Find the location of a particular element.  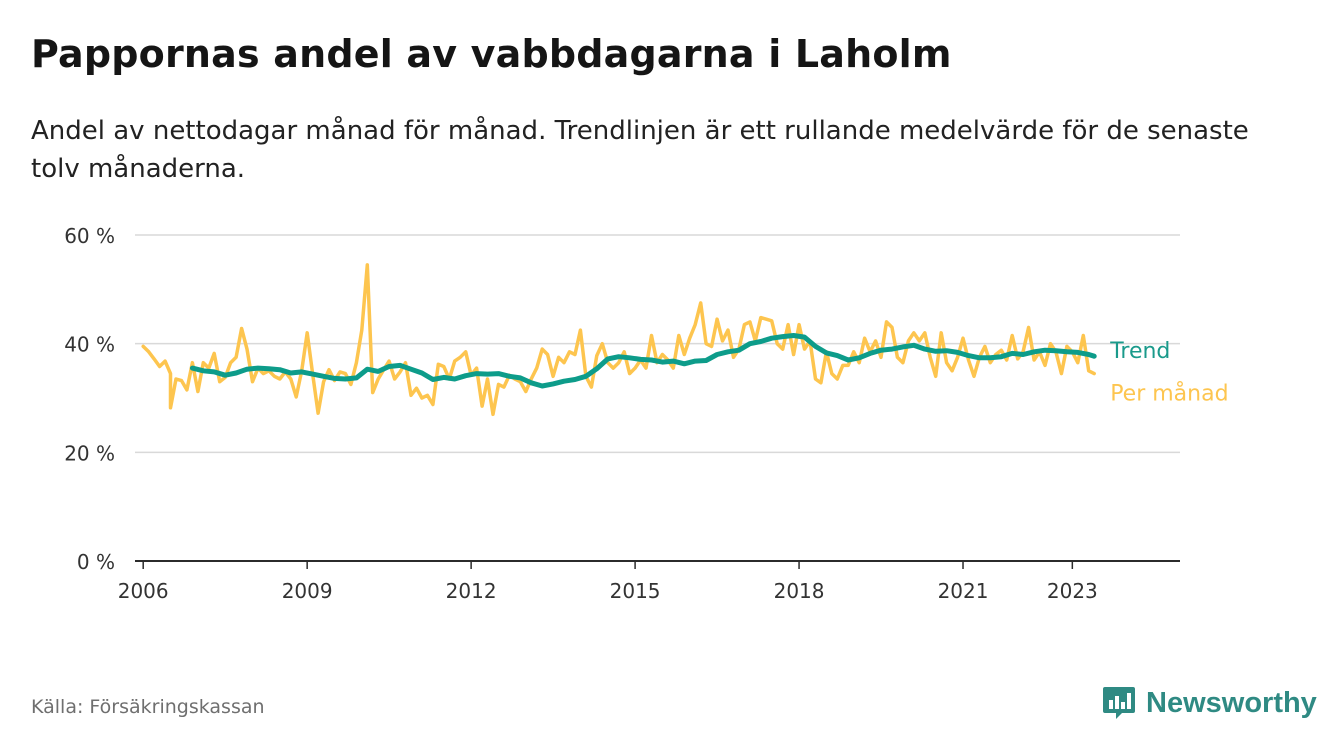

y-tick-label: 20 % is located at coordinates (89, 453).